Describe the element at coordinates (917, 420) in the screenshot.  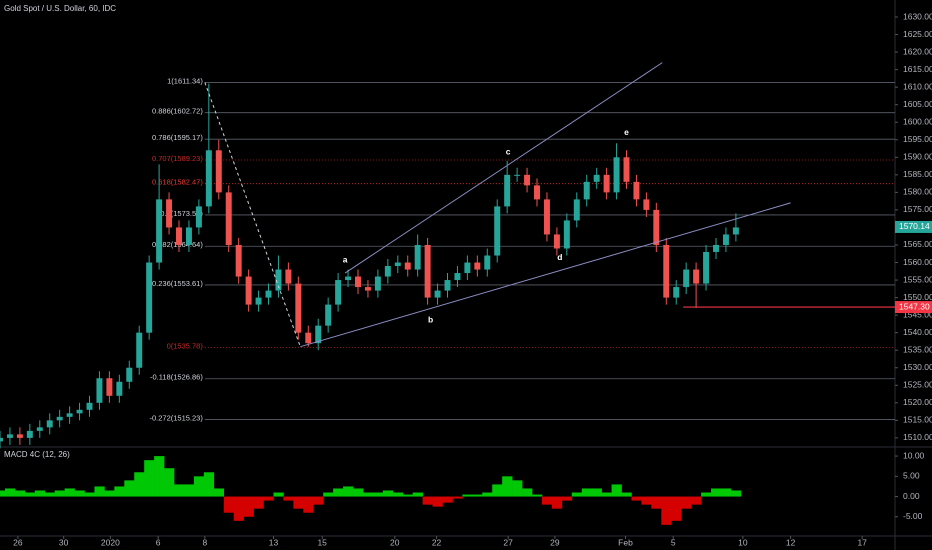
I see `y-tick-label: 1515.00` at that location.